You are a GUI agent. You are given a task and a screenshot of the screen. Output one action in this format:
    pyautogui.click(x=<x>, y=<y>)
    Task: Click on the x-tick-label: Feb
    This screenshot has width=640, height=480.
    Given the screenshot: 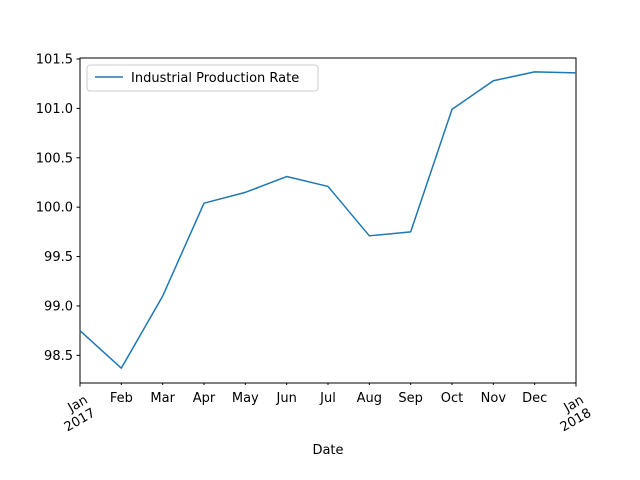 What is the action you would take?
    pyautogui.click(x=121, y=398)
    